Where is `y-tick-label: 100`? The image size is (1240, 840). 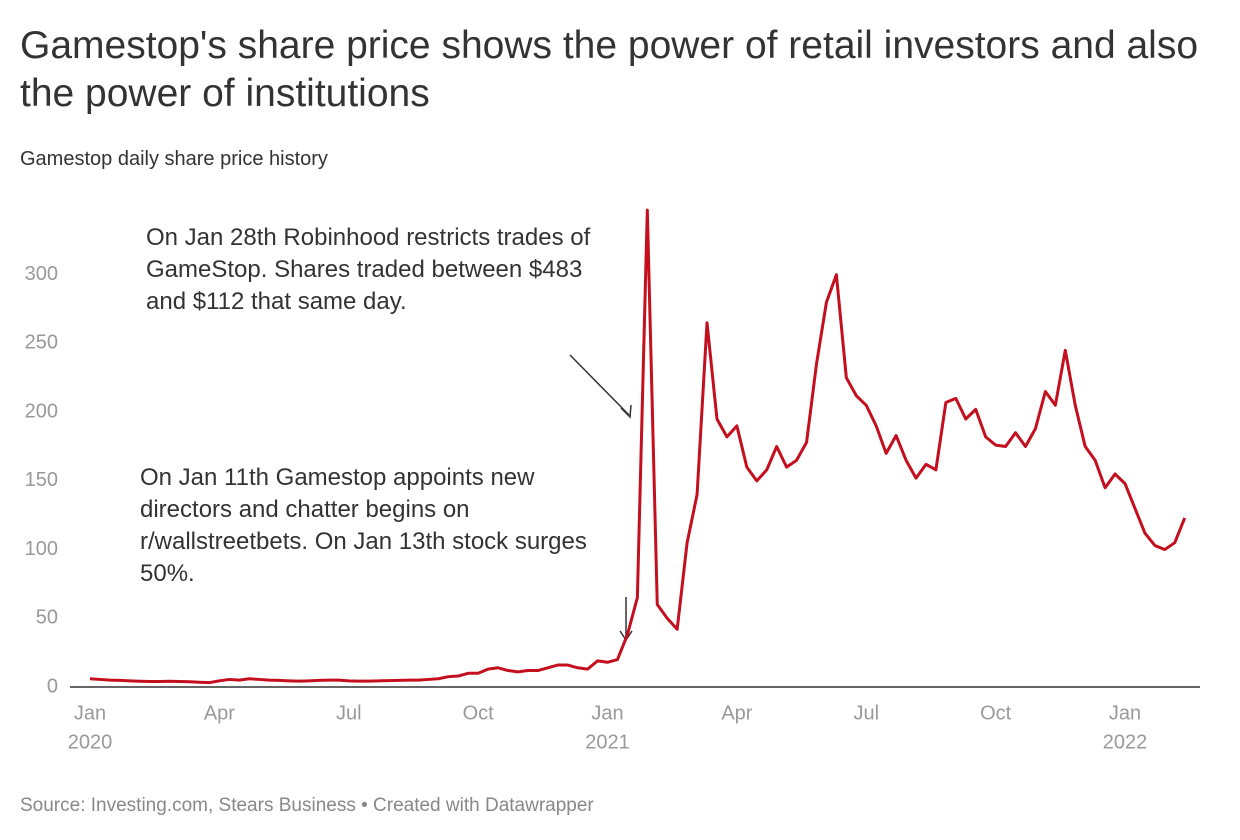 y-tick-label: 100 is located at coordinates (41, 549).